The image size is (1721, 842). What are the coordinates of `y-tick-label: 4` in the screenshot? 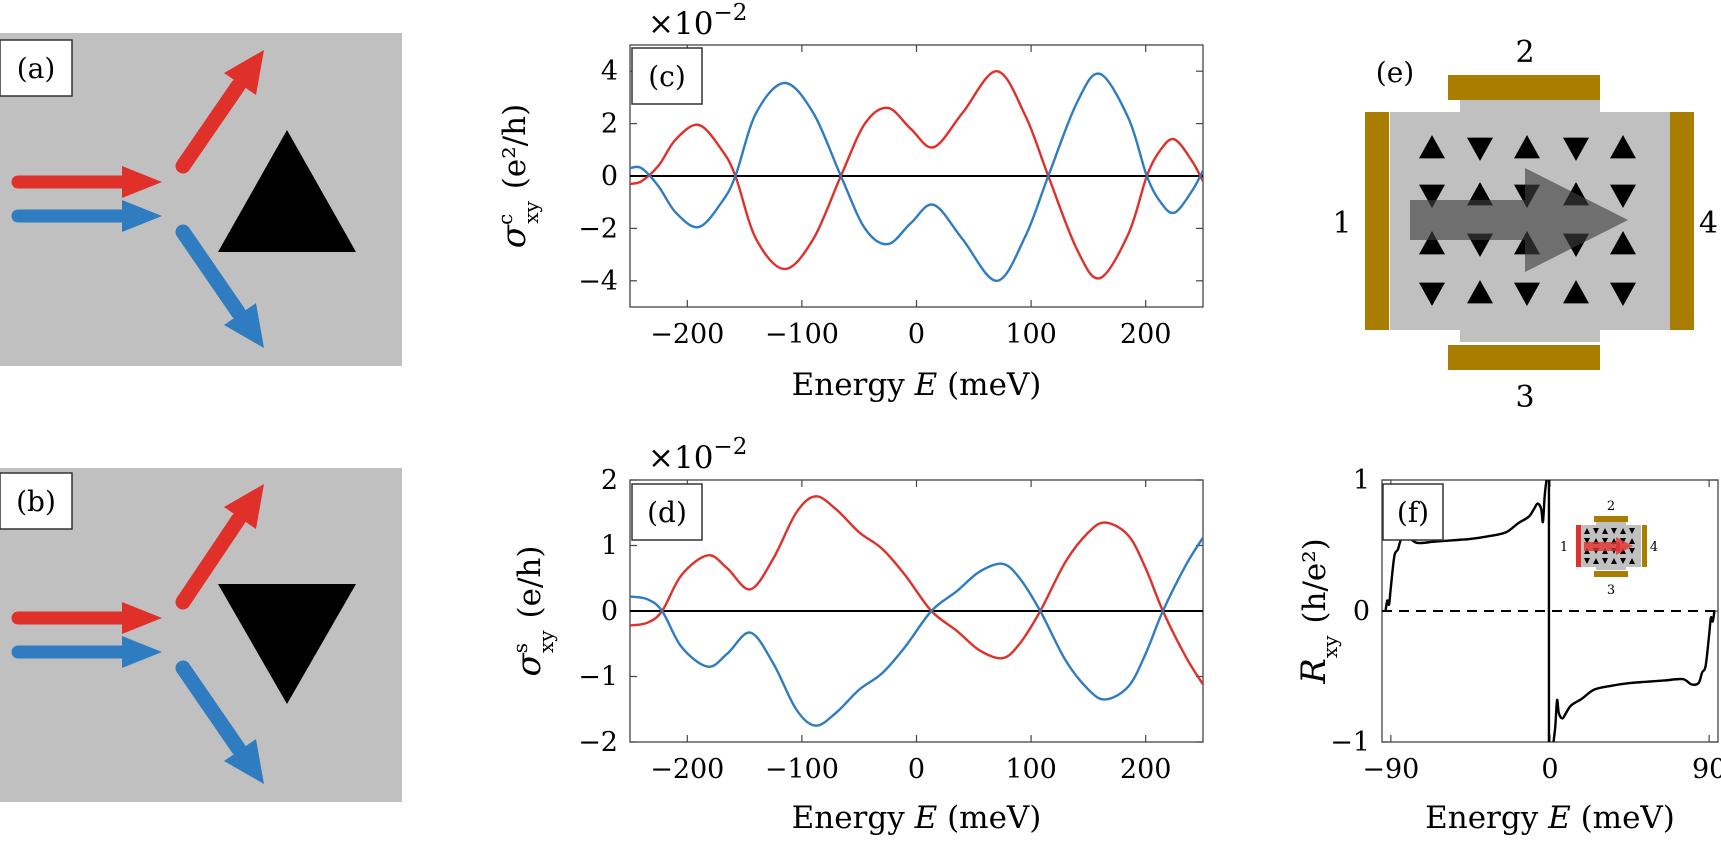 It's located at (609, 71).